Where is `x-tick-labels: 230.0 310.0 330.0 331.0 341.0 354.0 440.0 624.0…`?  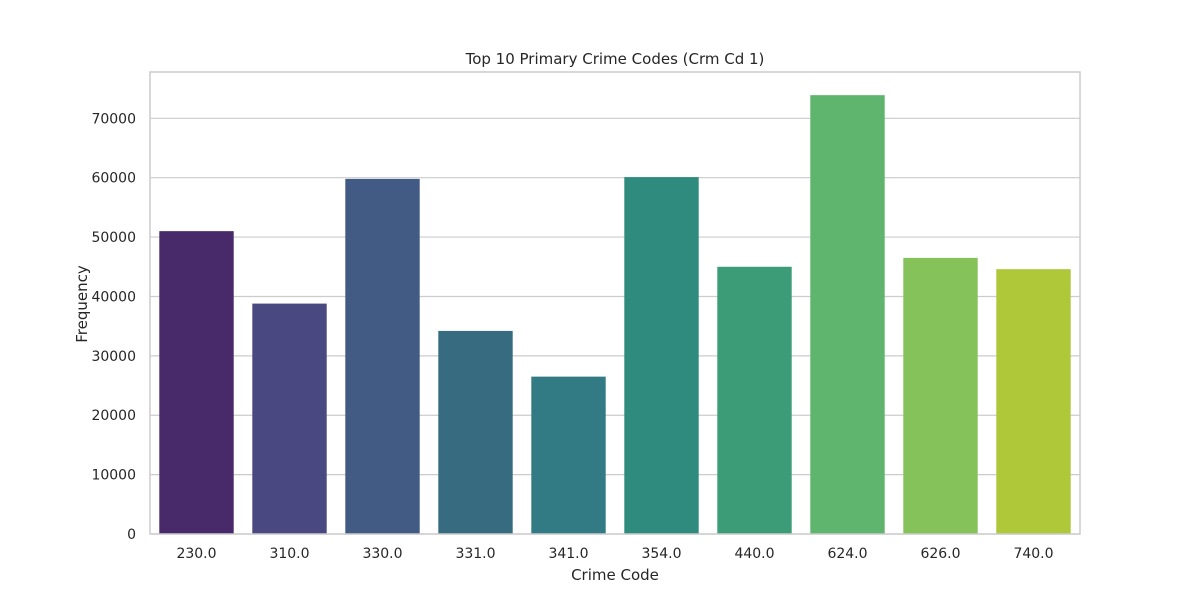 x-tick-labels: 230.0 310.0 330.0 331.0 341.0 354.0 440.0 624.0… is located at coordinates (614, 554).